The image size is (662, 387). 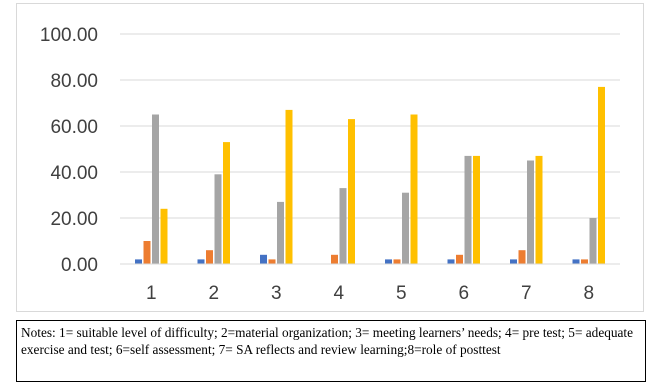 What do you see at coordinates (263, 259) in the screenshot?
I see `bar-cat3-series1` at bounding box center [263, 259].